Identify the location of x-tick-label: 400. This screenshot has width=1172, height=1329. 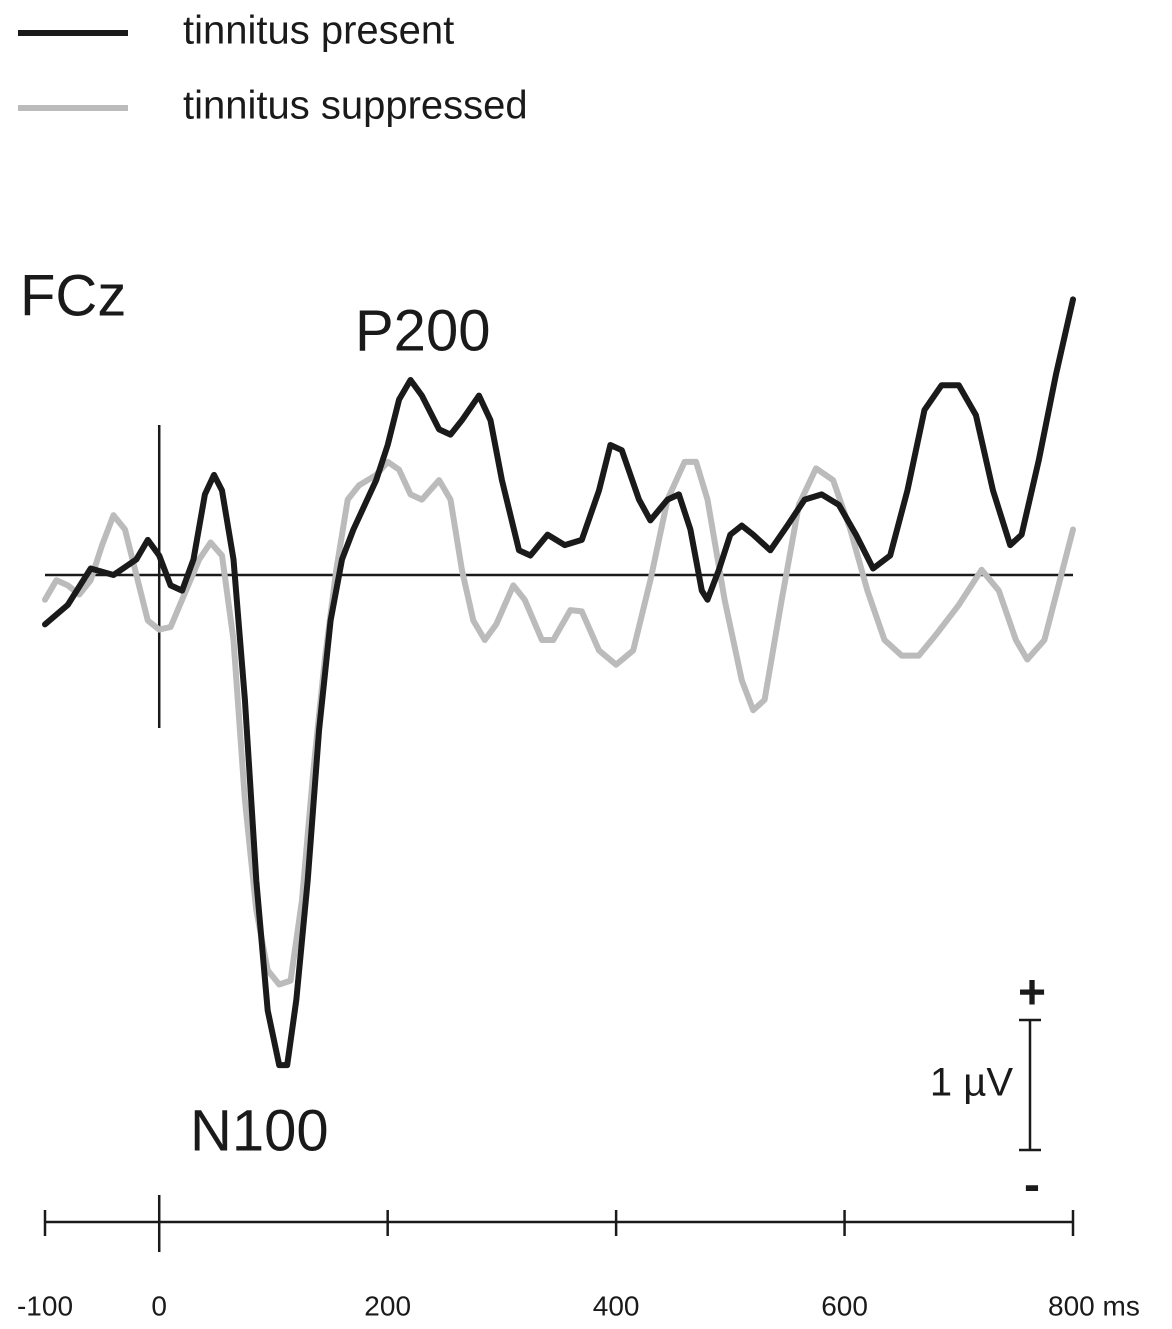
(616, 1305).